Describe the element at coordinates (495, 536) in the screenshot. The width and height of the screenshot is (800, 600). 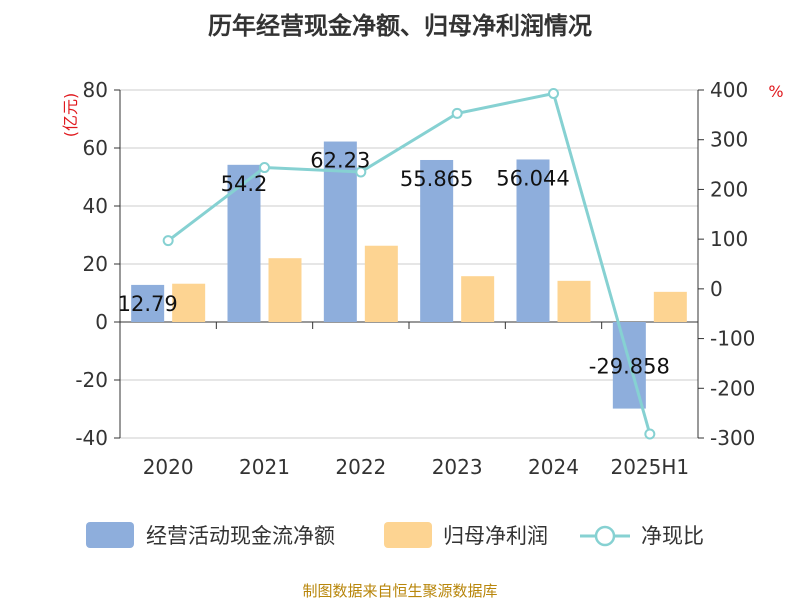
I see `legend-label-profit: 归母净利润` at that location.